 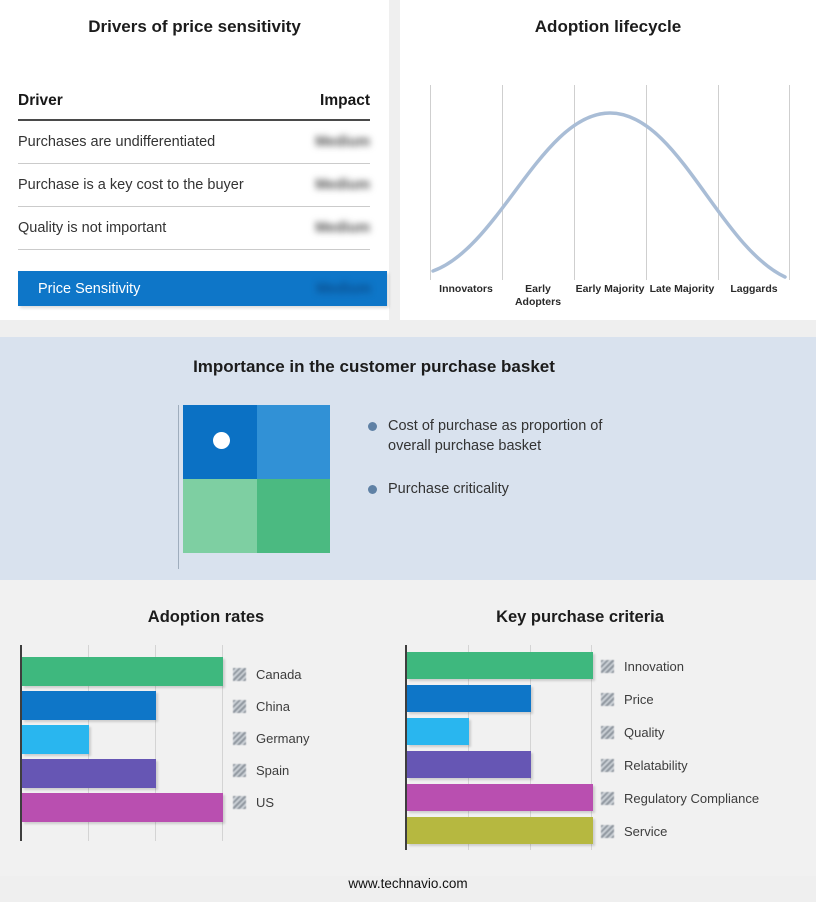 I want to click on legend-item: Price, so click(x=680, y=699).